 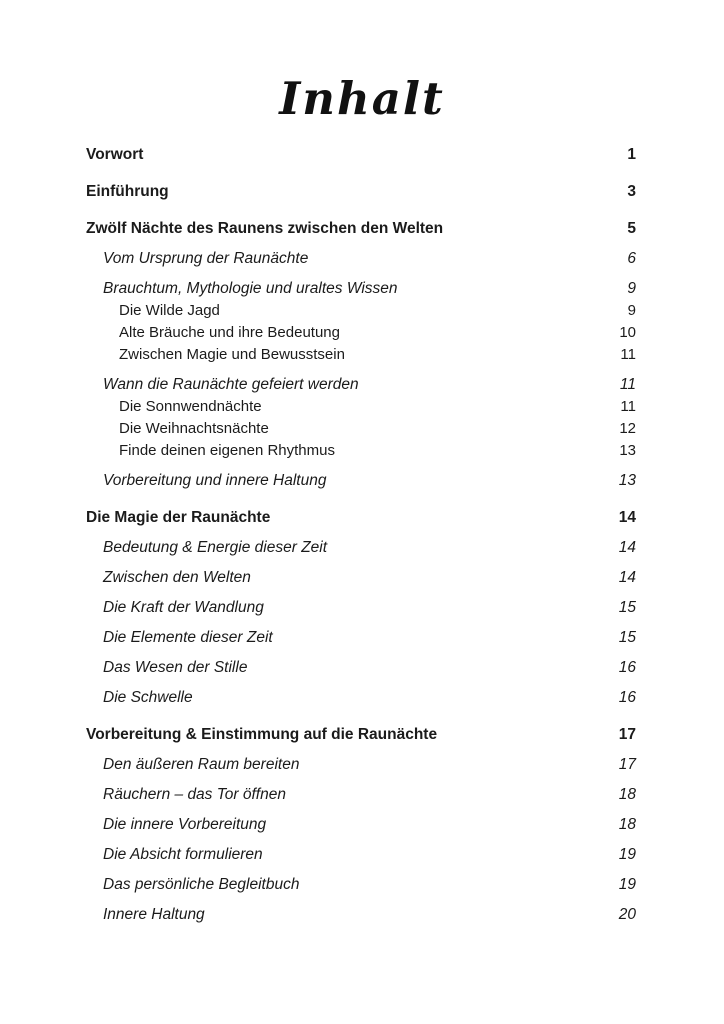 I want to click on toc-entry-label: Den äußeren Raum bereiten, so click(x=201, y=764).